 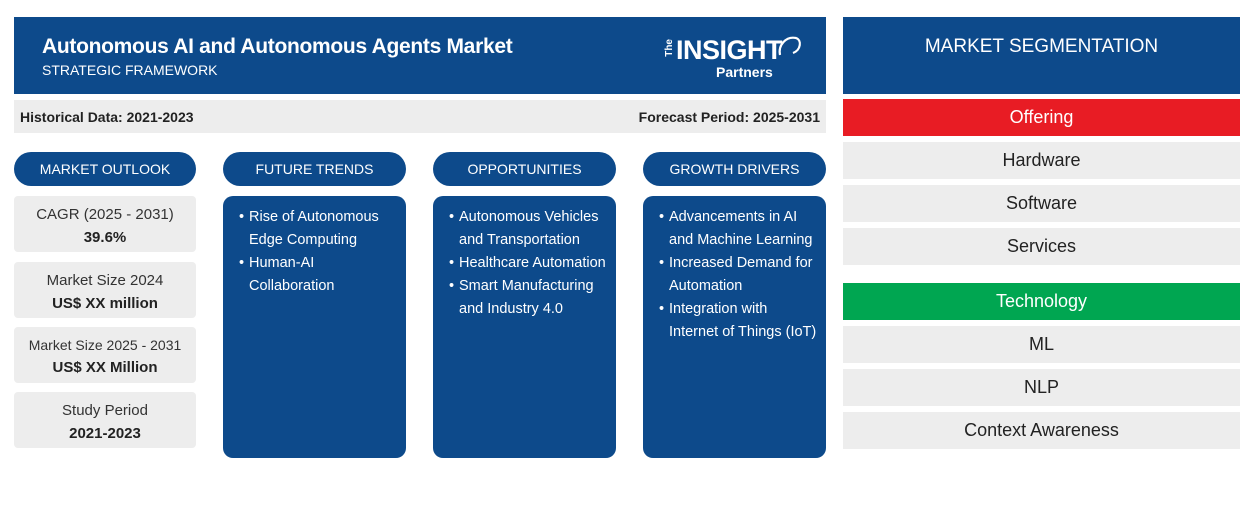 What do you see at coordinates (105, 280) in the screenshot?
I see `stat-label: Market Size 2024` at bounding box center [105, 280].